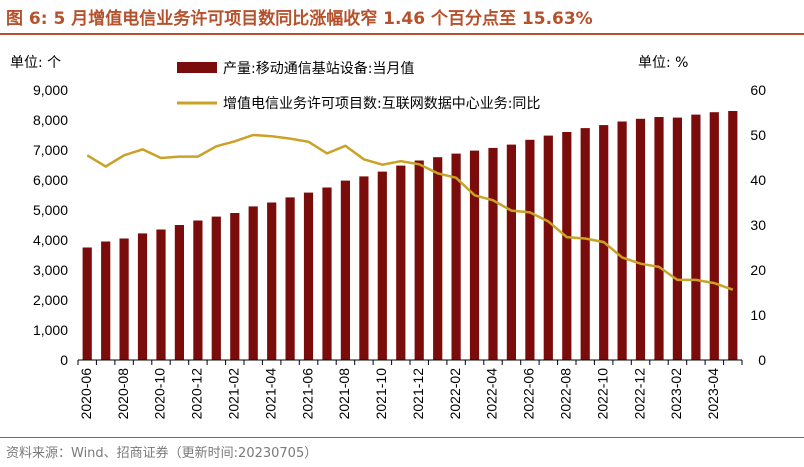 This screenshot has height=467, width=804. I want to click on left-tick-label: 9,000, so click(50, 90).